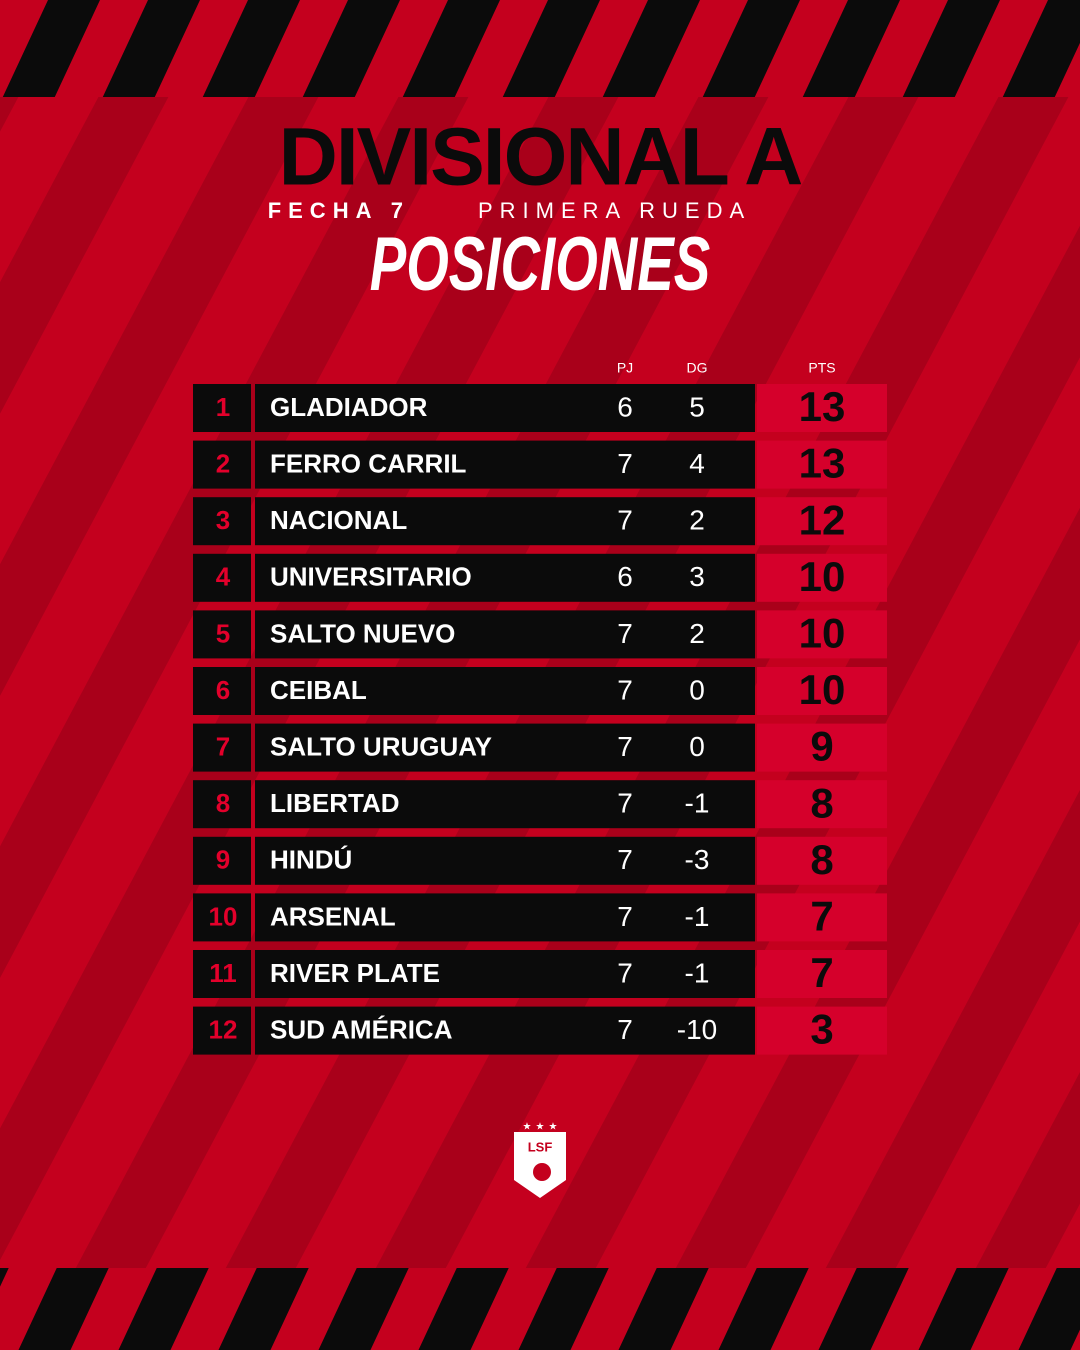 This screenshot has width=1080, height=1350. What do you see at coordinates (697, 368) in the screenshot?
I see `column-header: DG` at bounding box center [697, 368].